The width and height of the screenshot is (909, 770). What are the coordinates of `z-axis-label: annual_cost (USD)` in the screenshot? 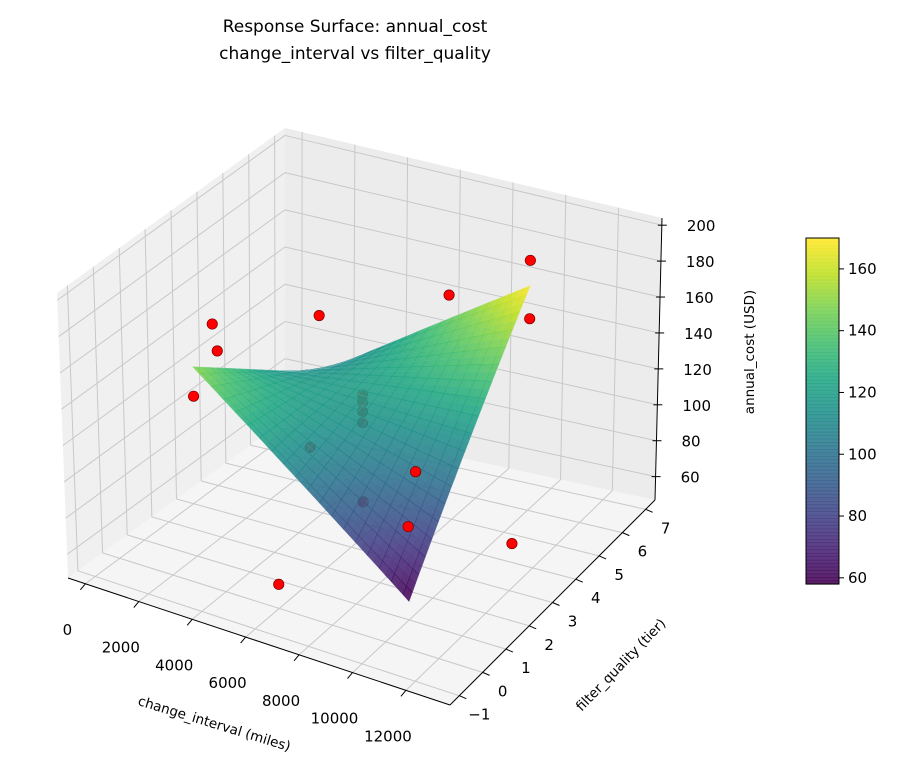 It's located at (750, 352).